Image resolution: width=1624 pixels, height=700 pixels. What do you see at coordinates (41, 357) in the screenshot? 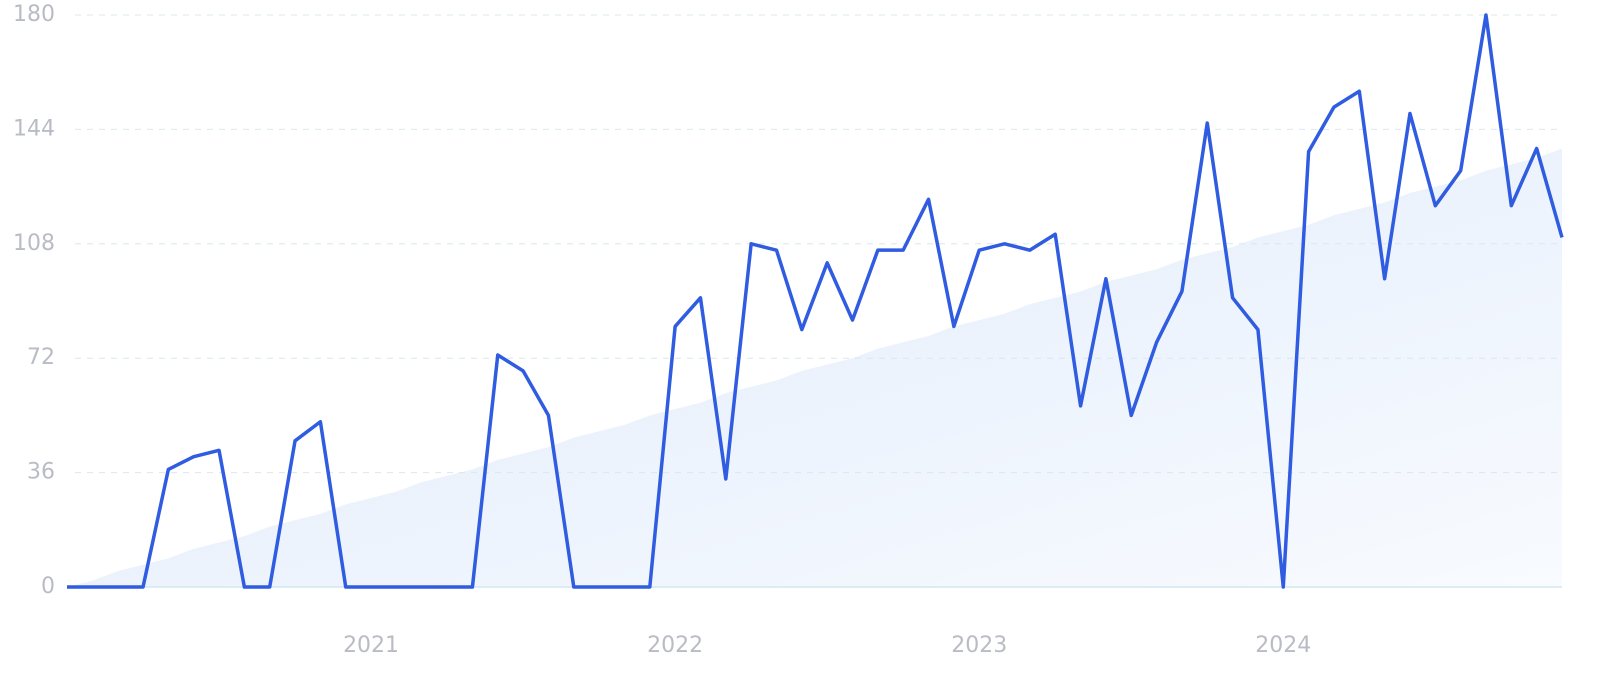
I see `y-tick-label: 72` at bounding box center [41, 357].